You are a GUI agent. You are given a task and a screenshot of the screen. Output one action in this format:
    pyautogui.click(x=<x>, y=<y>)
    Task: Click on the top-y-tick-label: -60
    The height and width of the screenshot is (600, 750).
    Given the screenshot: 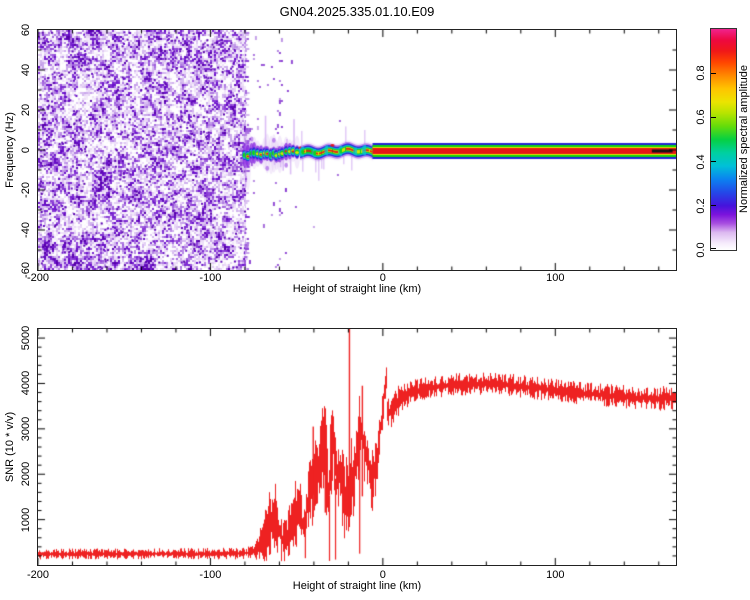 What is the action you would take?
    pyautogui.click(x=26, y=270)
    